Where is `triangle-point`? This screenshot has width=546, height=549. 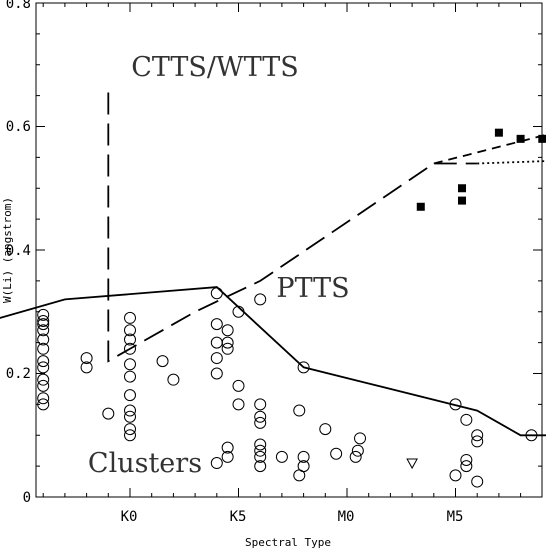 triangle-point is located at coordinates (412, 464).